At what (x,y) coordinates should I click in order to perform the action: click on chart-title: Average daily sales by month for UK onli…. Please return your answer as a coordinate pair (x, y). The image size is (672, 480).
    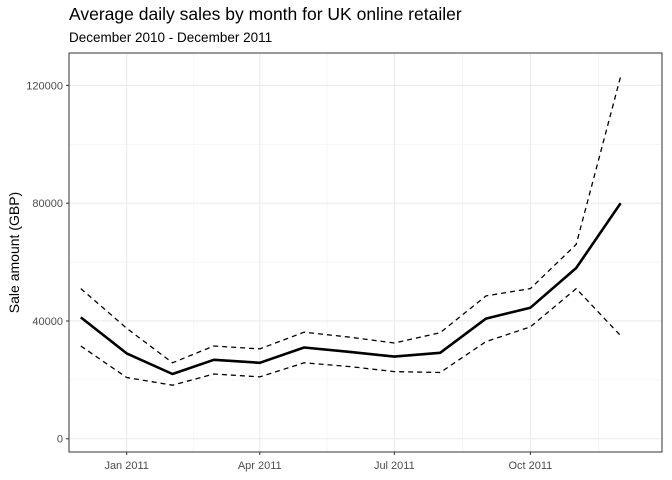
    Looking at the image, I should click on (265, 14).